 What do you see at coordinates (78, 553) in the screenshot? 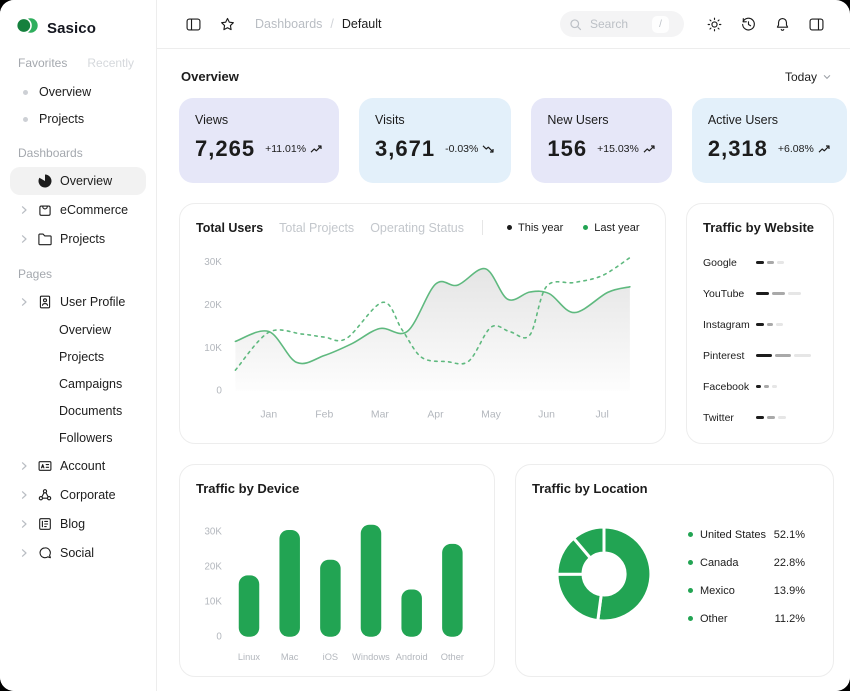
I see `sidebar-item-social: Social` at bounding box center [78, 553].